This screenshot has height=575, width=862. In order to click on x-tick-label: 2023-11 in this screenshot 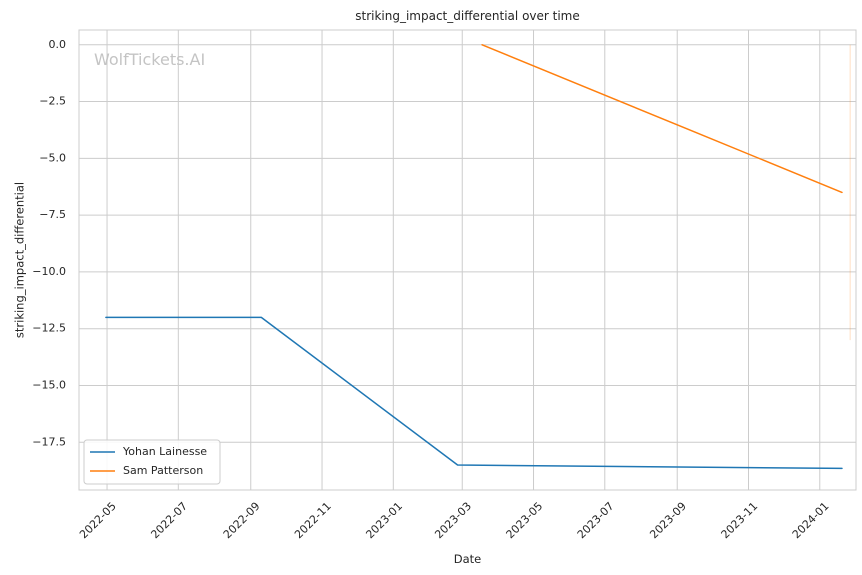, I will do `click(740, 521)`.